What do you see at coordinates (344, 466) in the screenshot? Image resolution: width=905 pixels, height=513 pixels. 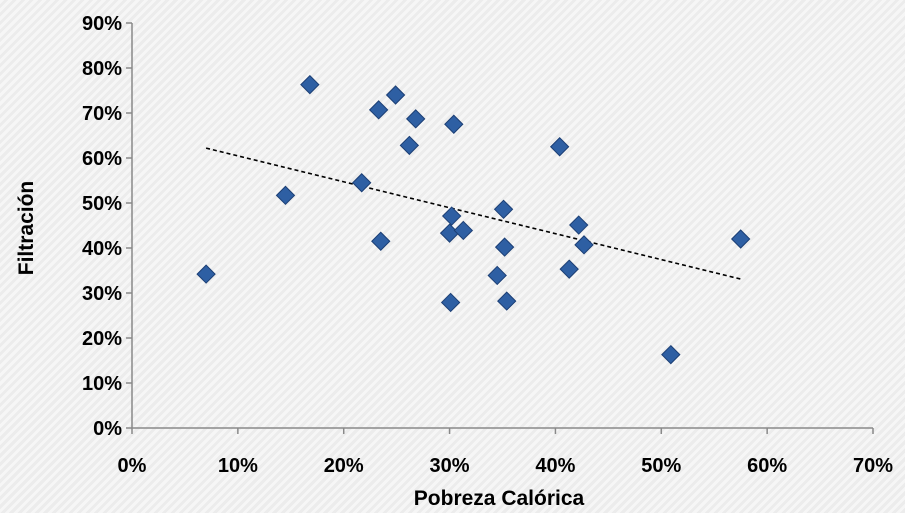 I see `x-tick-label: 20%` at bounding box center [344, 466].